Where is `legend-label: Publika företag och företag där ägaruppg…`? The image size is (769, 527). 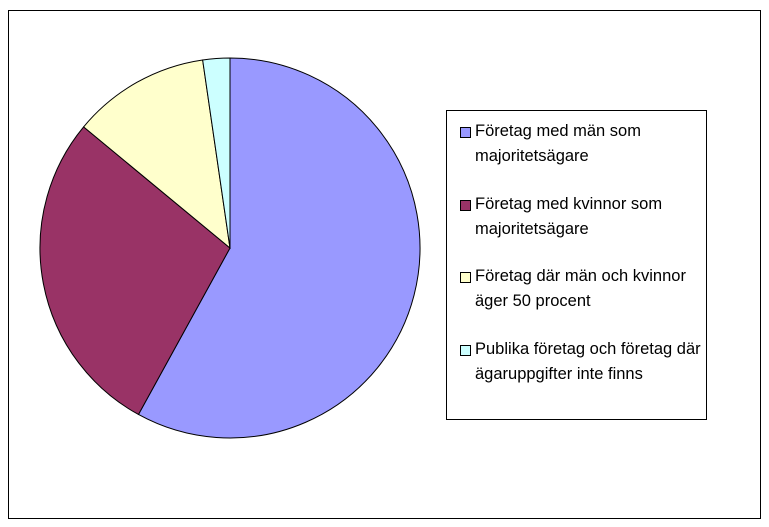
legend-label: Publika företag och företag där ägaruppg… is located at coordinates (588, 361).